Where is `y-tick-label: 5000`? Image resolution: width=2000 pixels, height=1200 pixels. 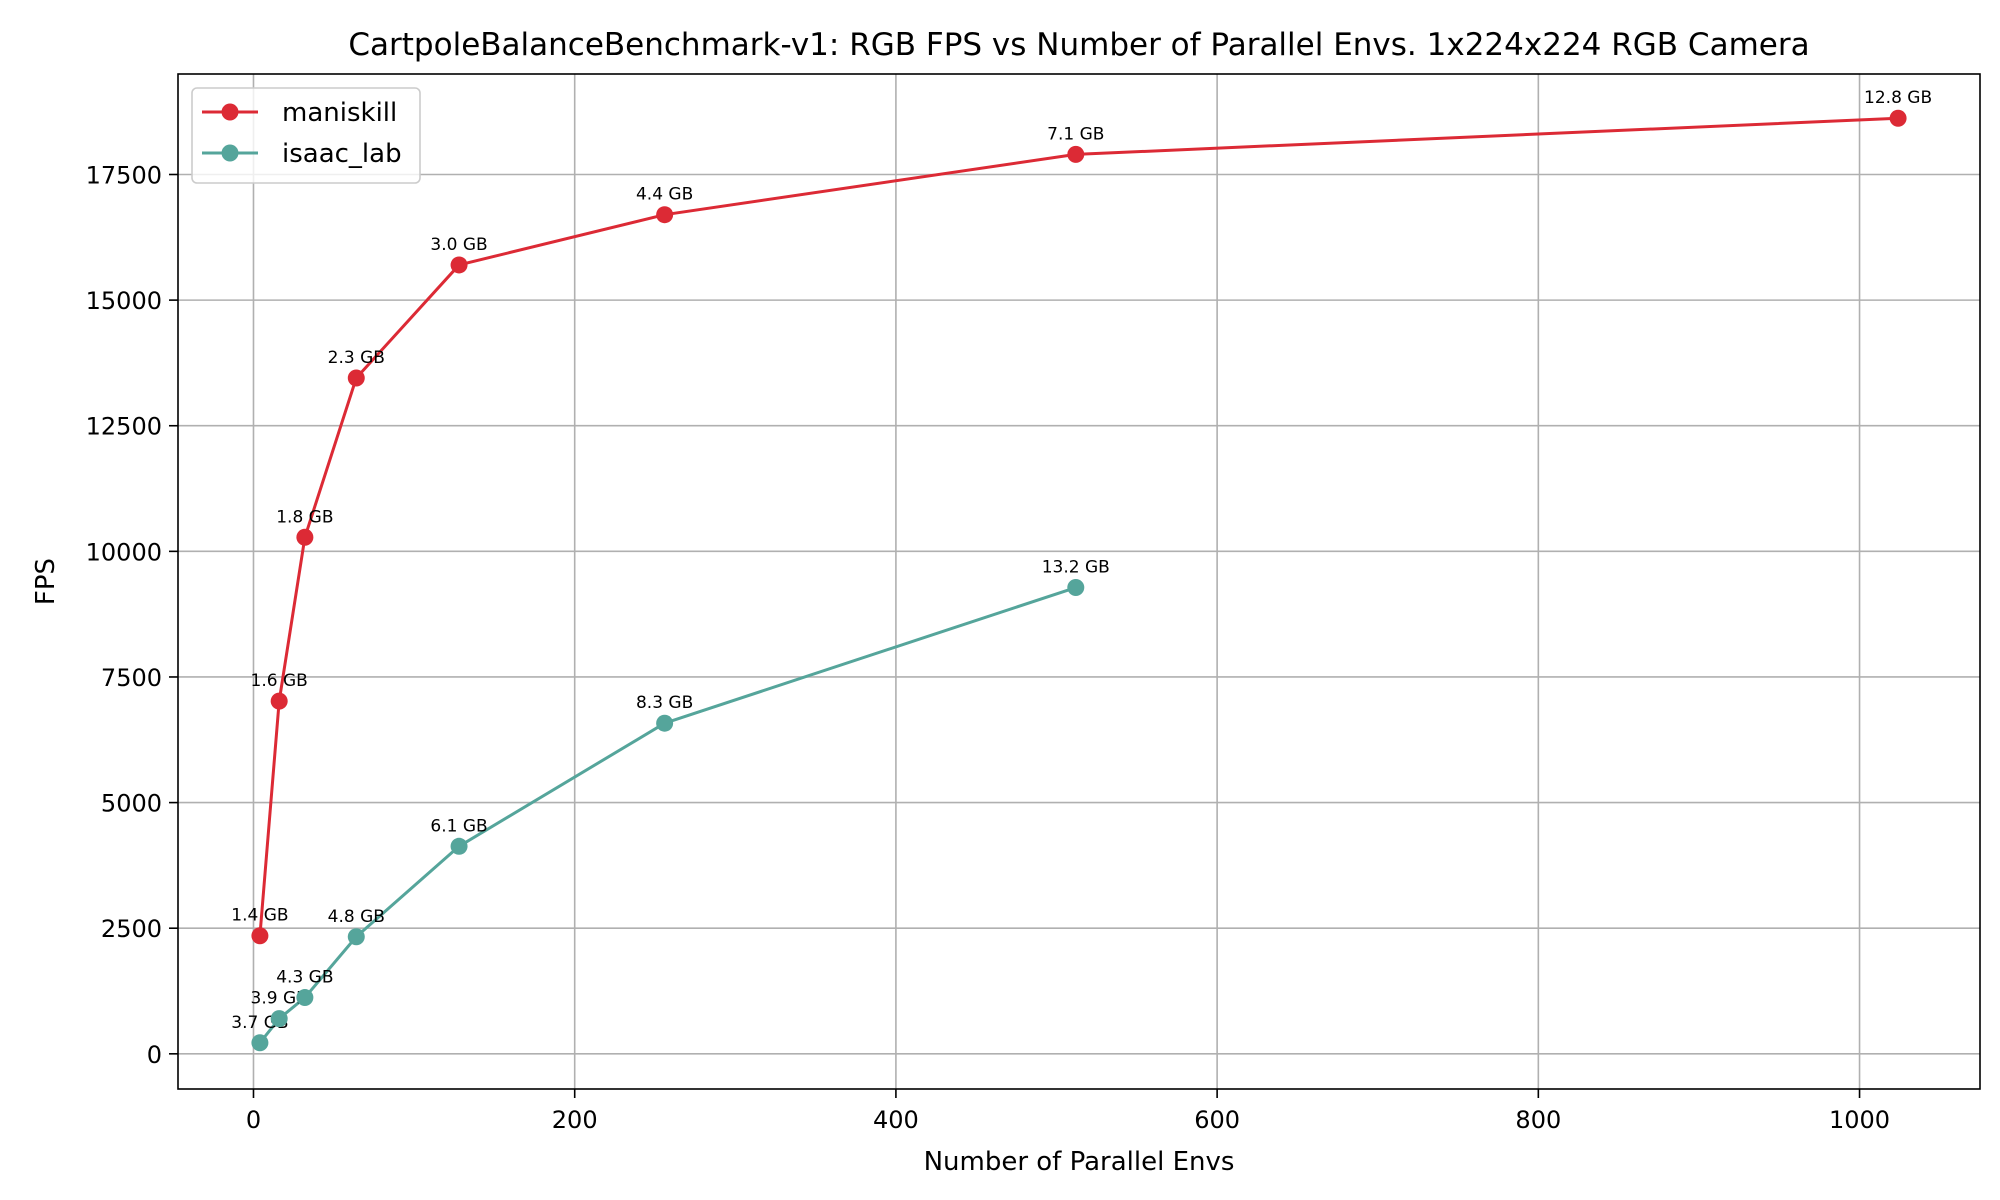
y-tick-label: 5000 is located at coordinates (131, 804).